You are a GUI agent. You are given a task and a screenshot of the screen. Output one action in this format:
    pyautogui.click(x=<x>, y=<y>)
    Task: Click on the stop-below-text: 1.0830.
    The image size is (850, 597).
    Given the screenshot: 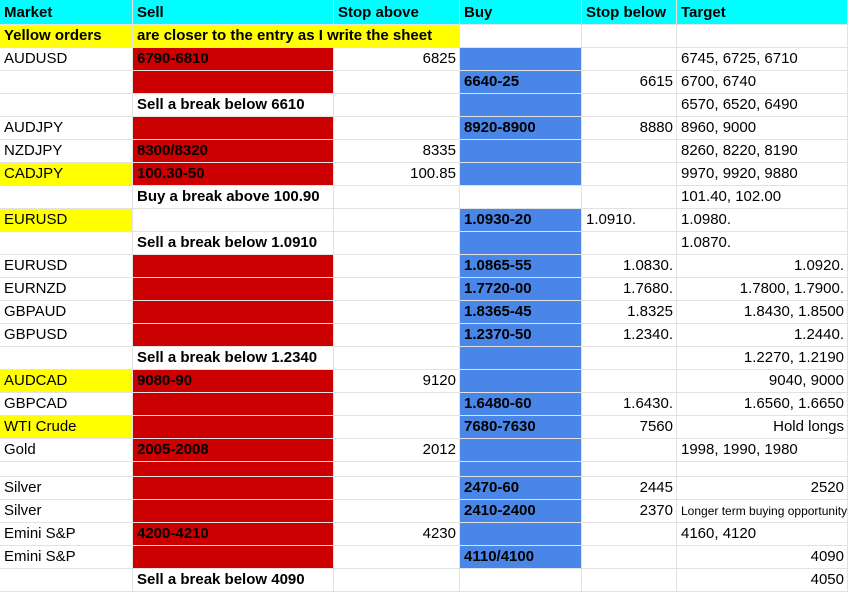 What is the action you would take?
    pyautogui.click(x=647, y=265)
    